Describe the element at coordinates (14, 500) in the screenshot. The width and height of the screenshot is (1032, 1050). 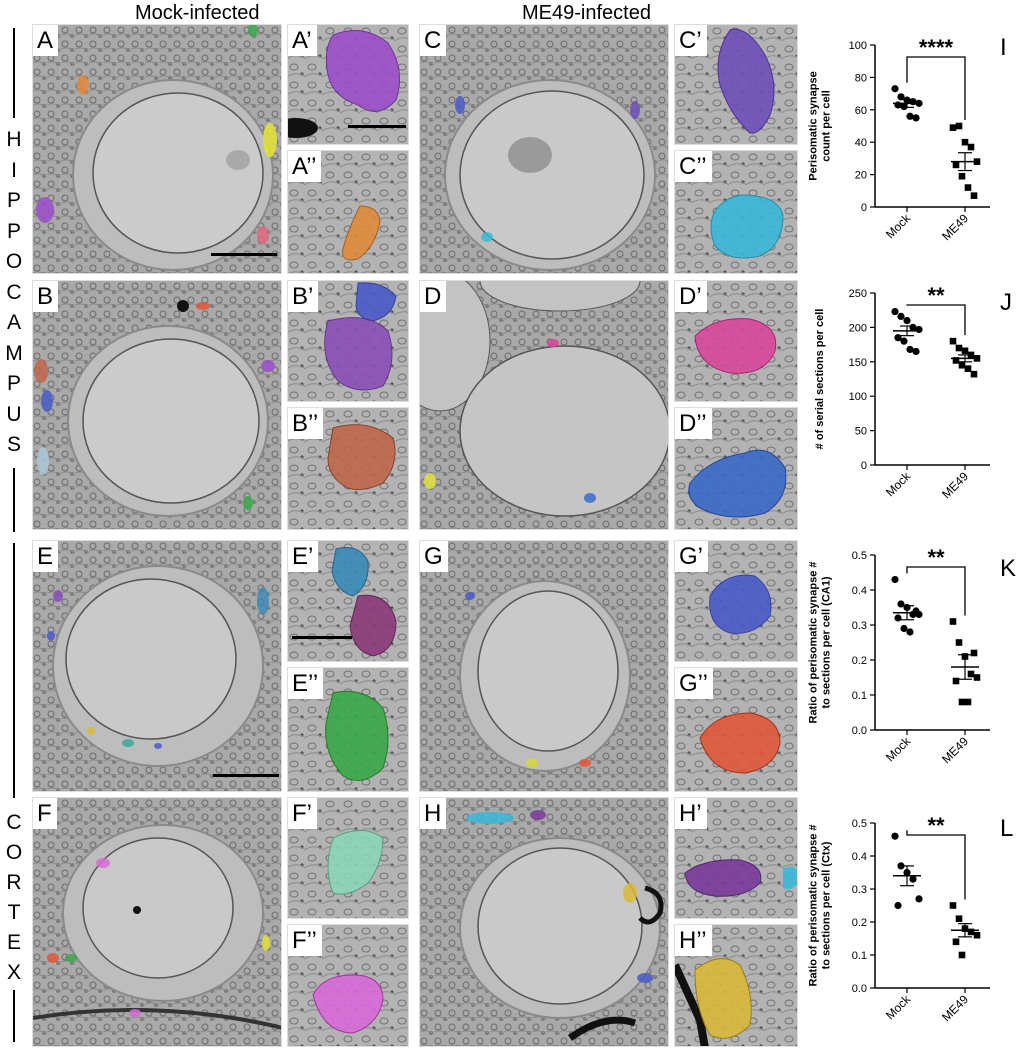
I see `hippocampus-bracket-bottom` at that location.